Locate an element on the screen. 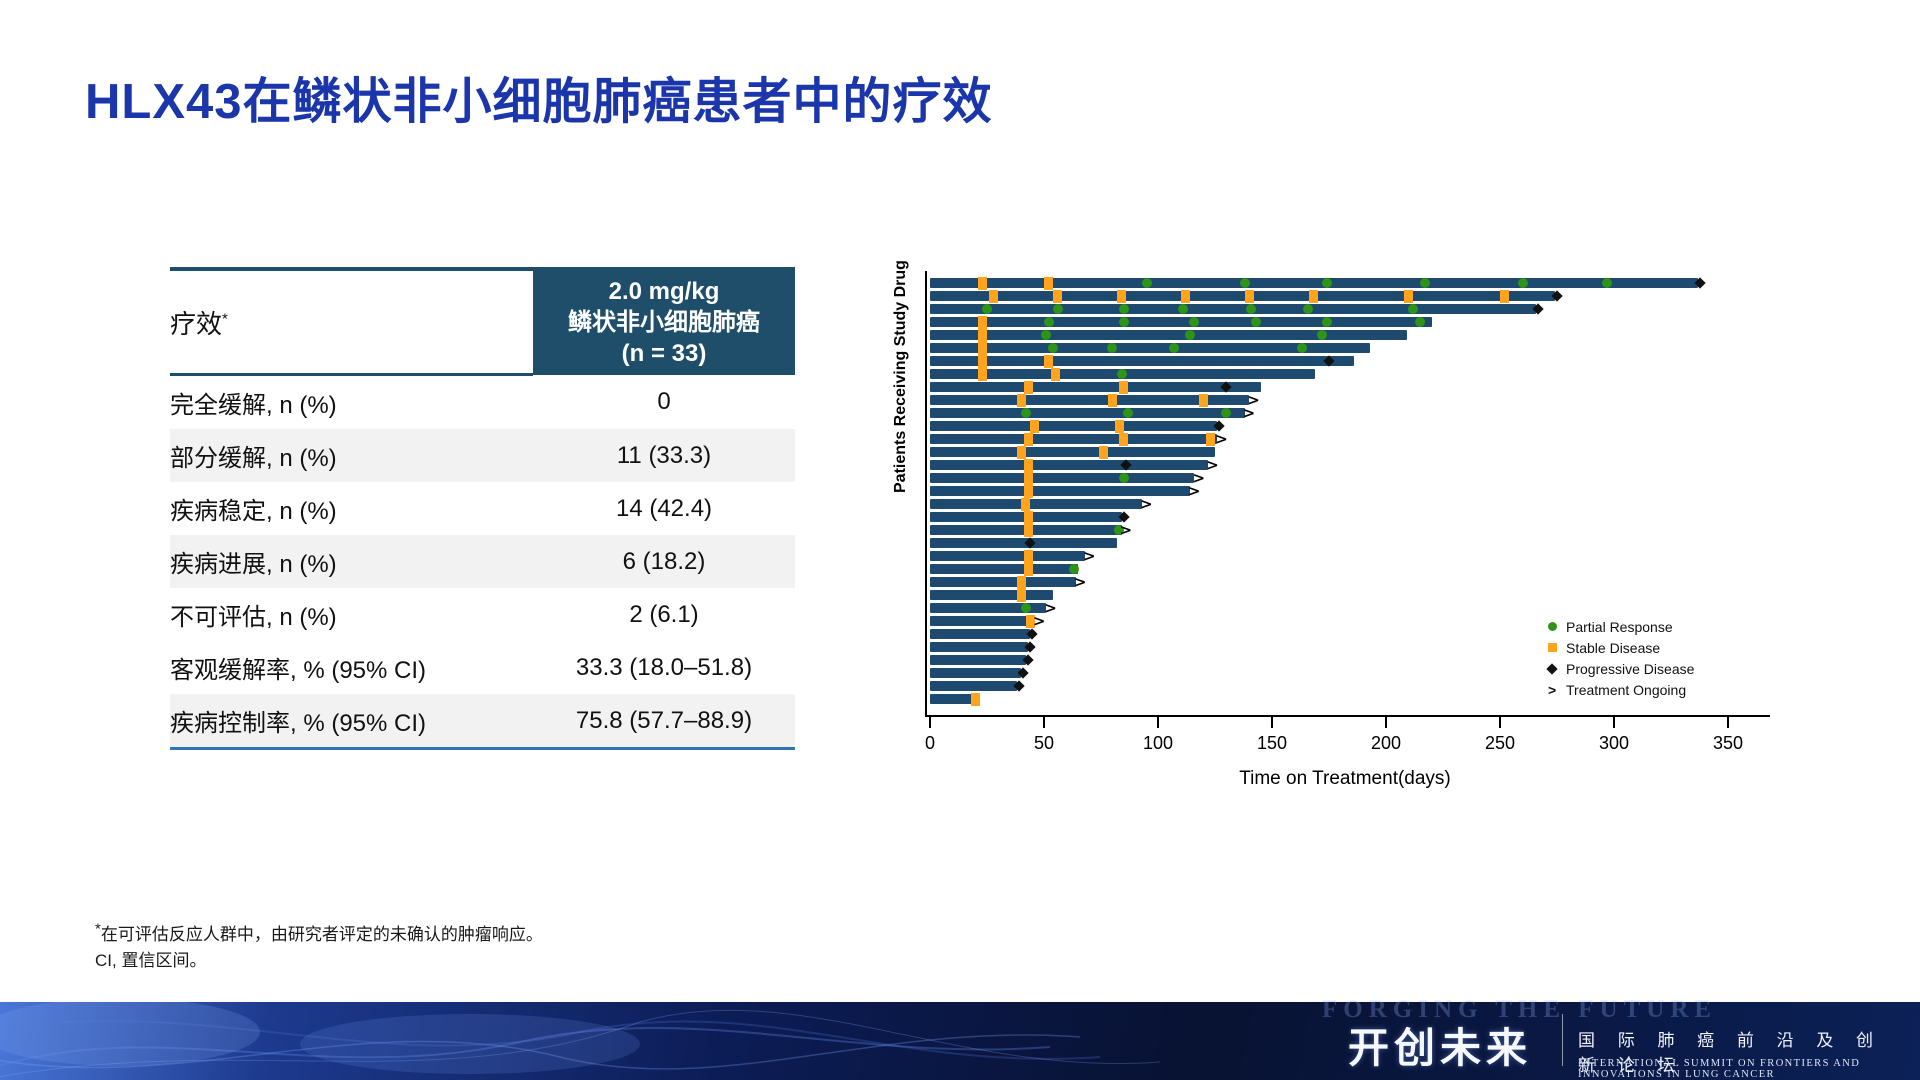  row-label: 疾病稳定, n (%) is located at coordinates (253, 511).